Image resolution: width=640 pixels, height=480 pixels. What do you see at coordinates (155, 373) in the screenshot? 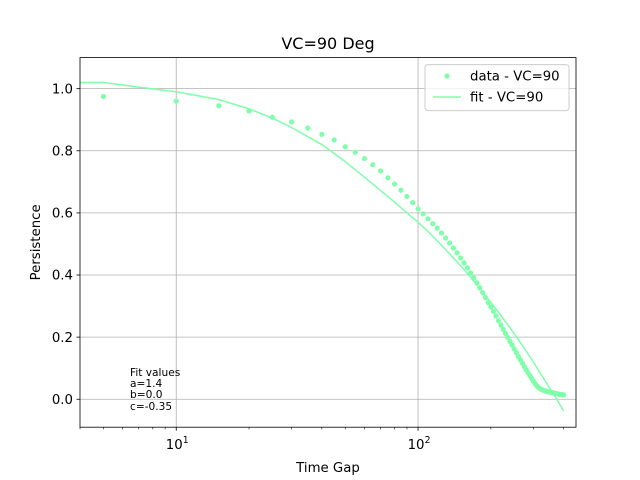
I see `annotation-line-1: Fit values` at bounding box center [155, 373].